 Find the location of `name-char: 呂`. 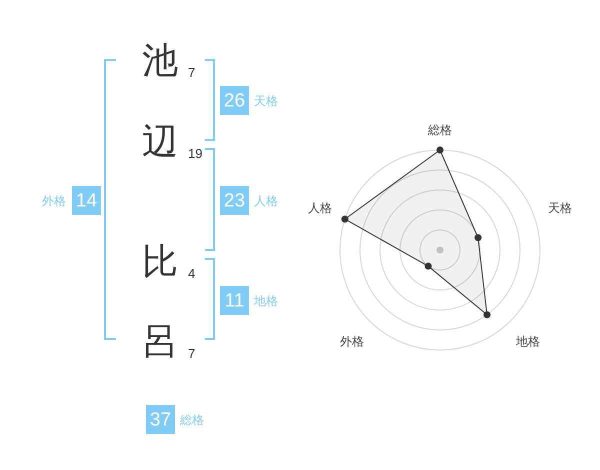

name-char: 呂 is located at coordinates (160, 341).